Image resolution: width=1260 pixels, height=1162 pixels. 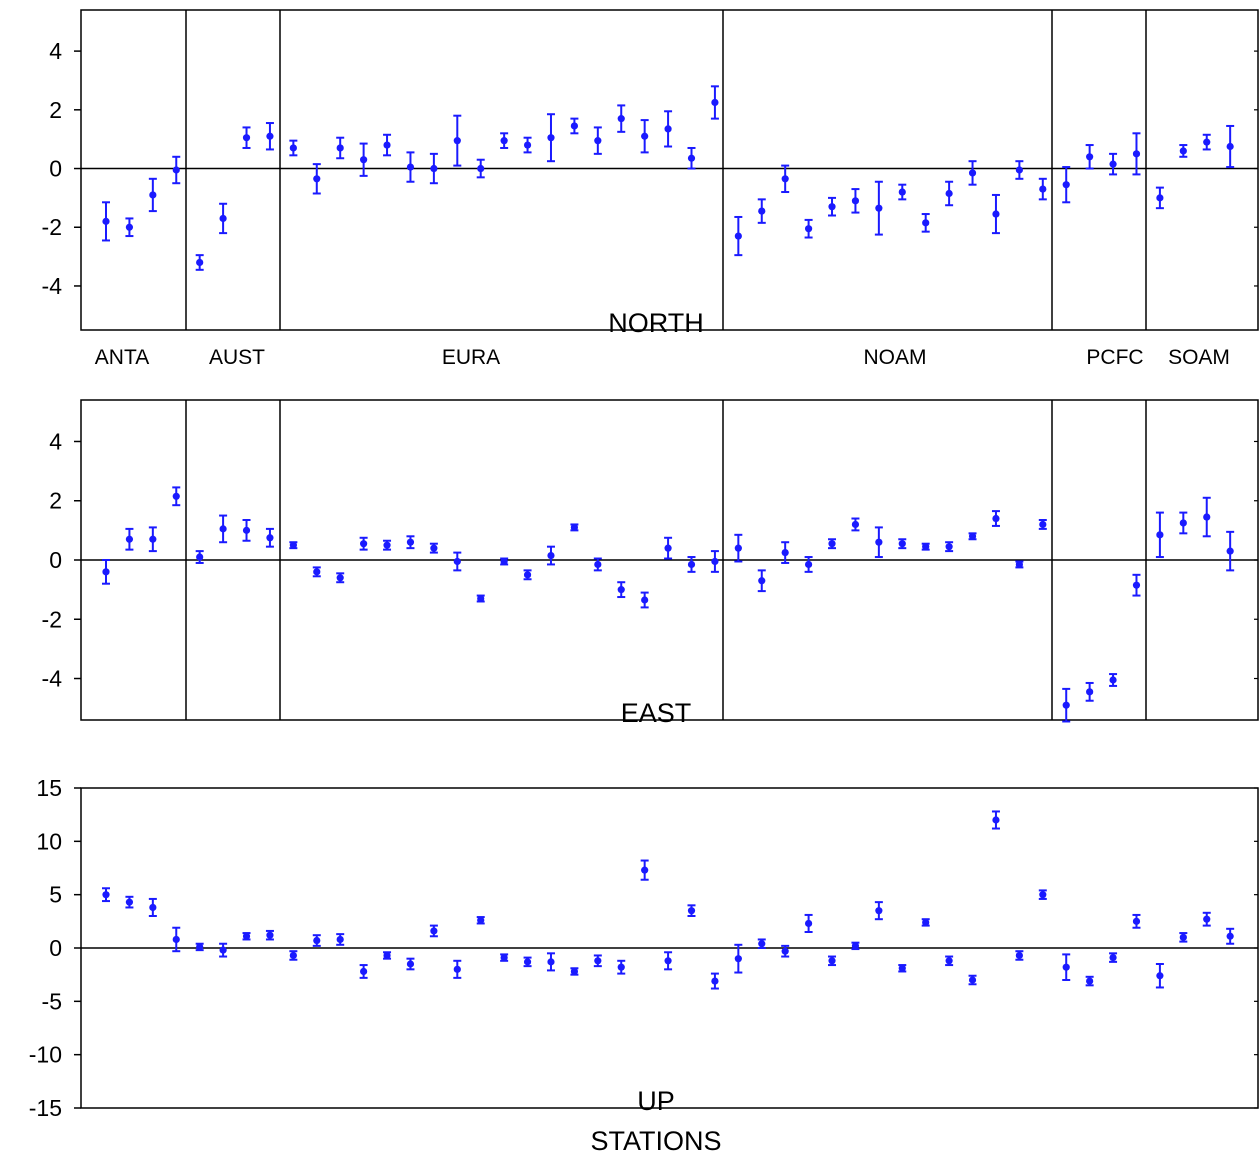 What do you see at coordinates (55, 501) in the screenshot?
I see `y-tick-label: 2` at bounding box center [55, 501].